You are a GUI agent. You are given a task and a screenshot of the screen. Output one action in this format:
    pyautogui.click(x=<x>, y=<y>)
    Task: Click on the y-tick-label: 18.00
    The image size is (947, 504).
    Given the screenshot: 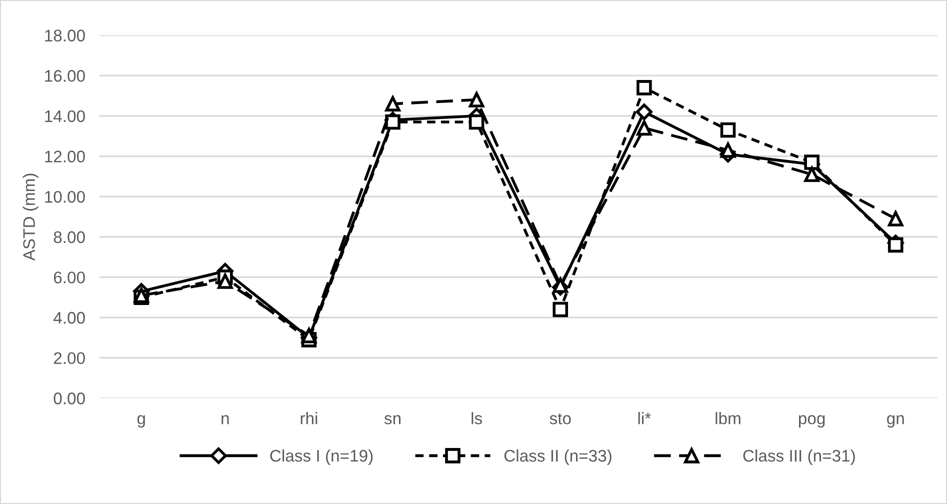 What is the action you would take?
    pyautogui.click(x=65, y=36)
    